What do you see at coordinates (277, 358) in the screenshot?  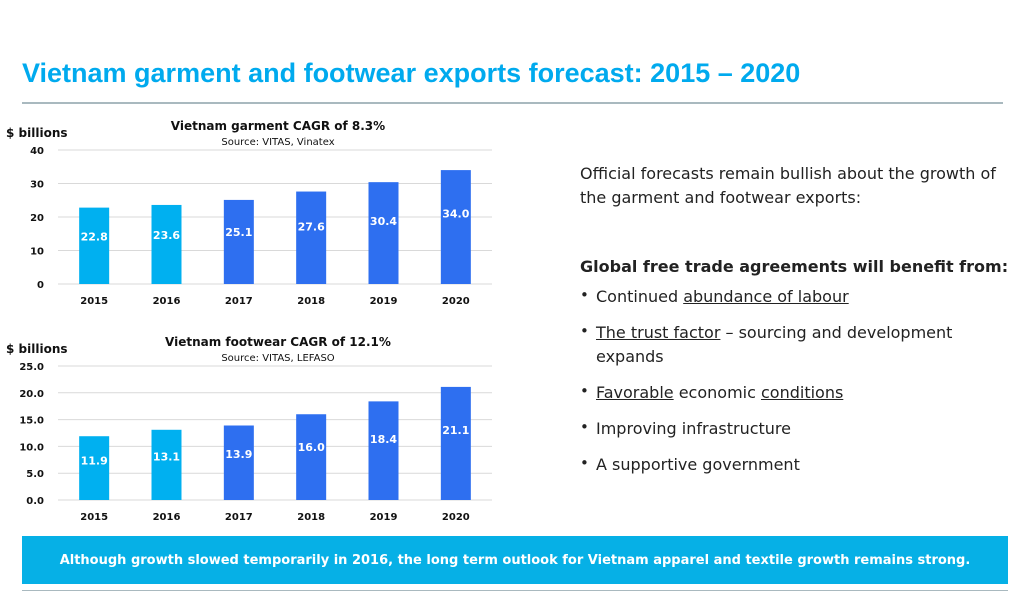 I see `footwear-chart-subtitle: Source: VITAS, LEFASO` at bounding box center [277, 358].